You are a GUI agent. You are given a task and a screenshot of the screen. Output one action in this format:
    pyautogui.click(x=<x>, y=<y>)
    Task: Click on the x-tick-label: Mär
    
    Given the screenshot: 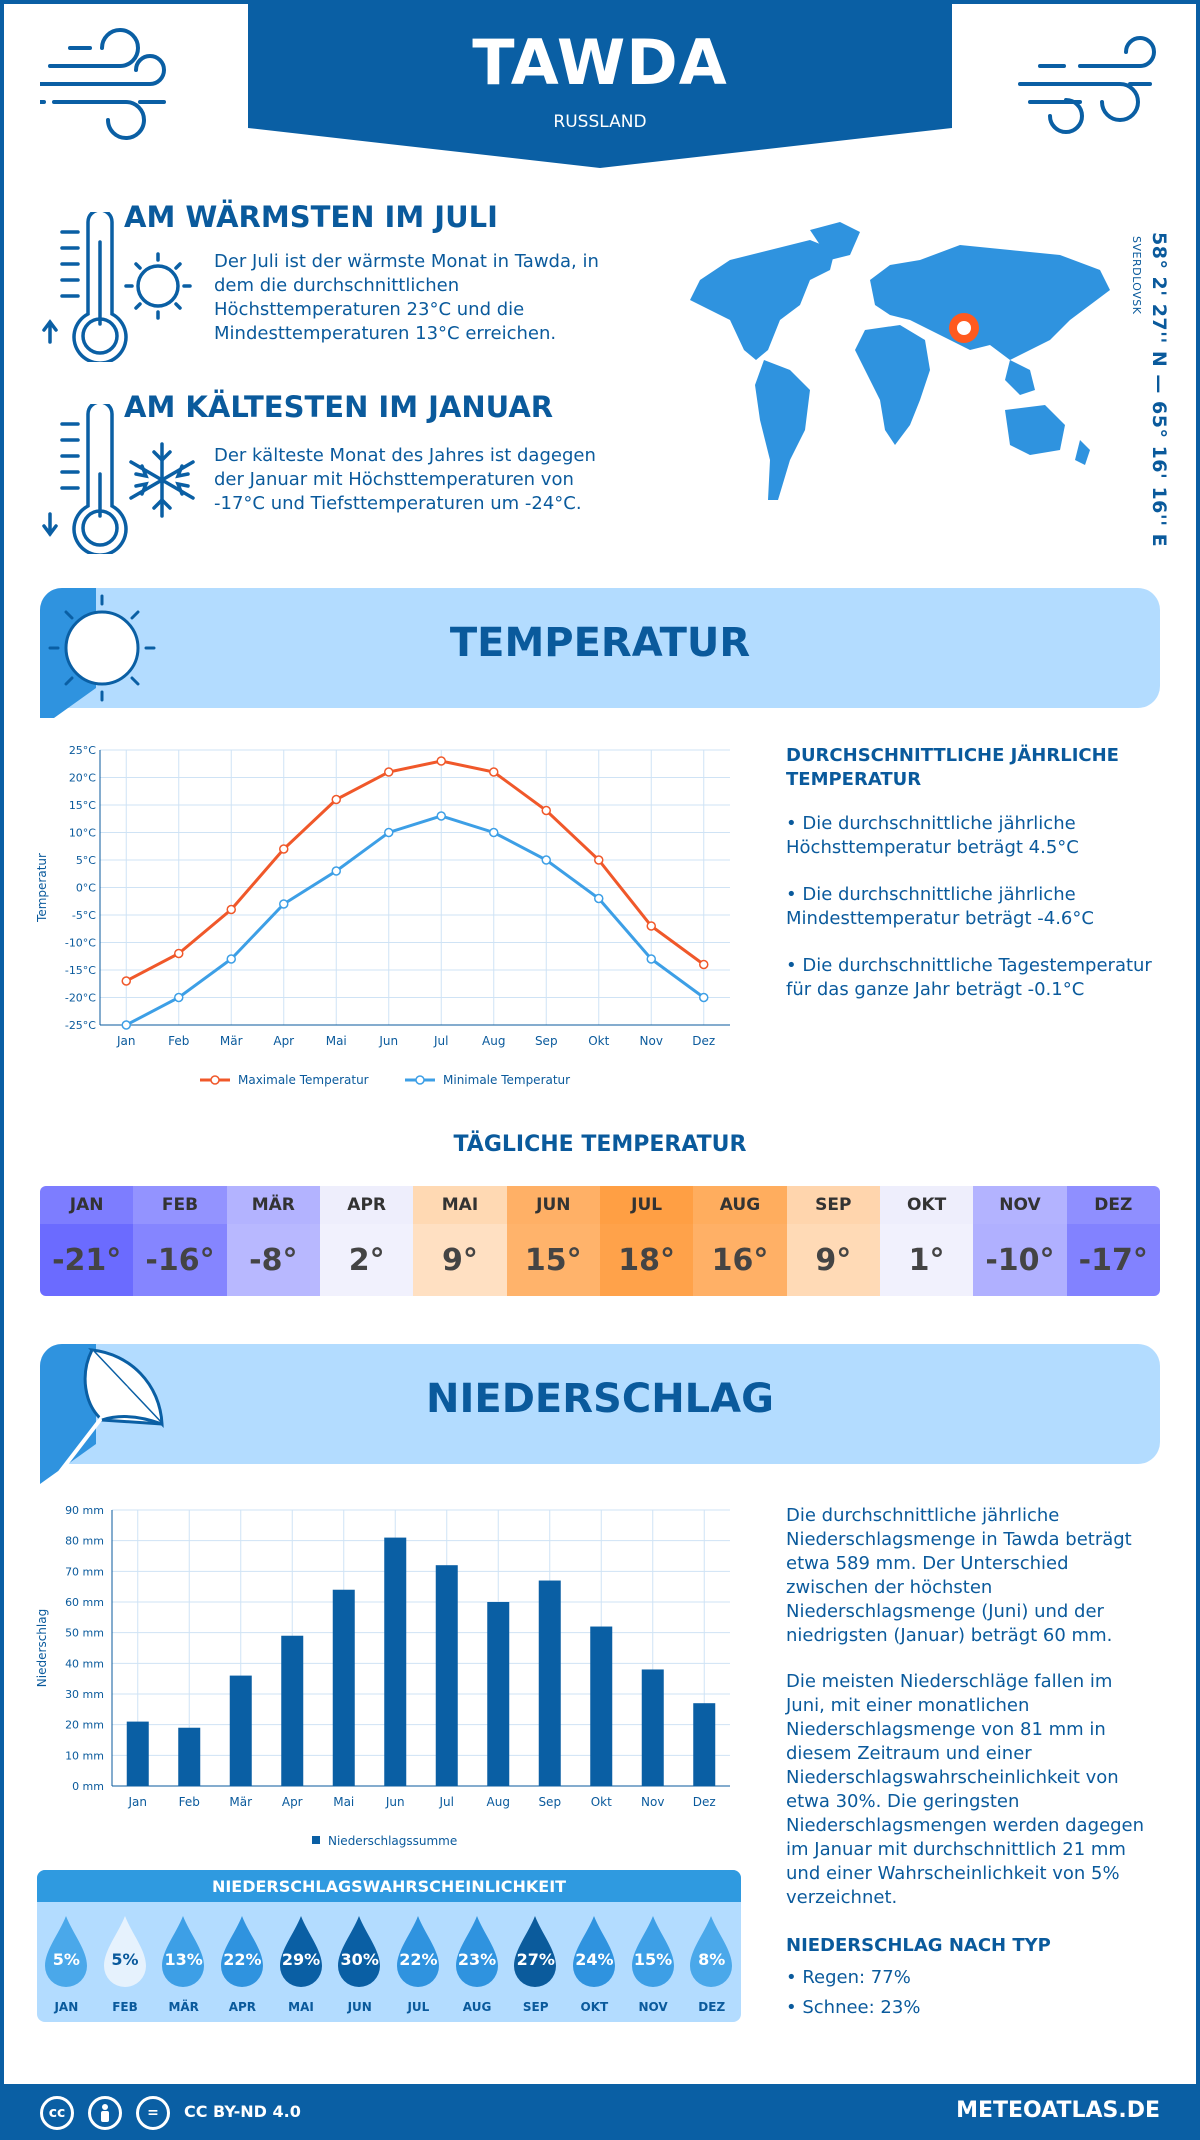 What is the action you would take?
    pyautogui.click(x=231, y=1041)
    